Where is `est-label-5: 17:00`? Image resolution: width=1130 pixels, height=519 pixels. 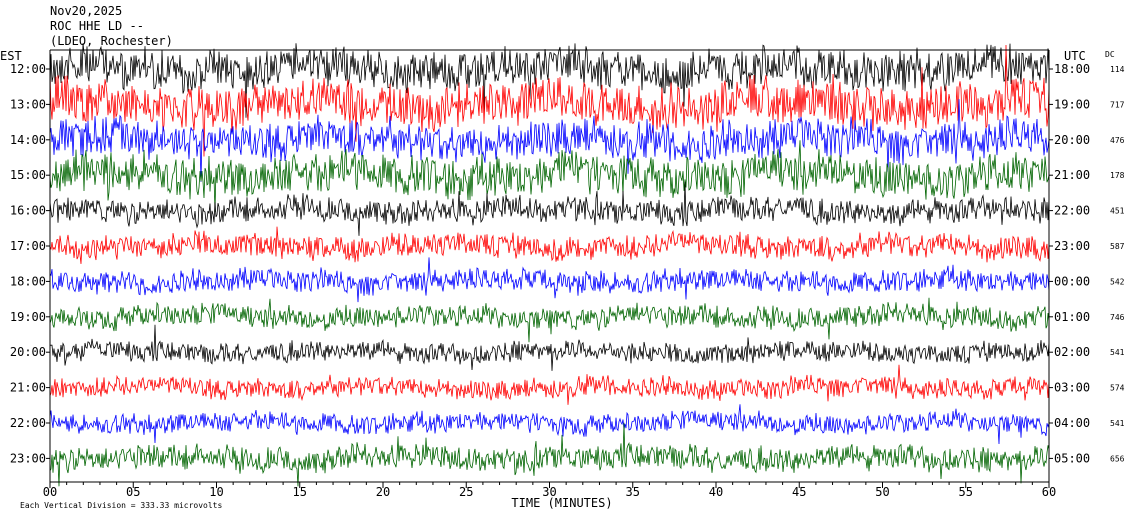
est-label-5: 17:00 is located at coordinates (28, 246).